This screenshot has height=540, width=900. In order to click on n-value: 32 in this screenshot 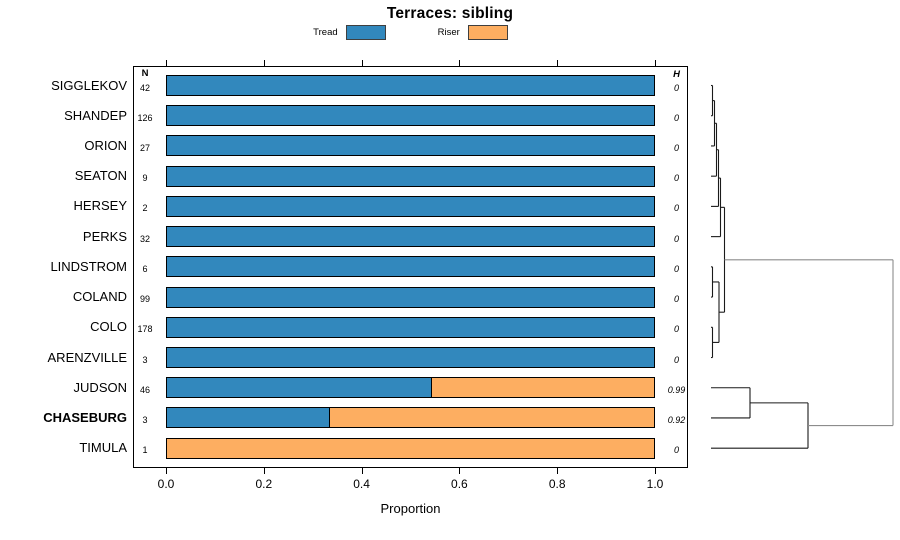, I will do `click(144, 238)`.